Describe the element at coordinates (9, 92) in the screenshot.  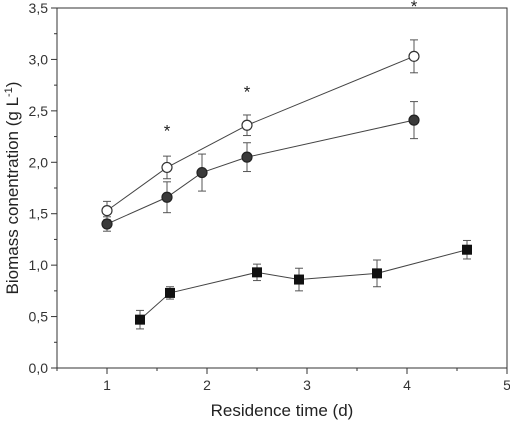
I see `y-axis-title-sup: -1` at that location.